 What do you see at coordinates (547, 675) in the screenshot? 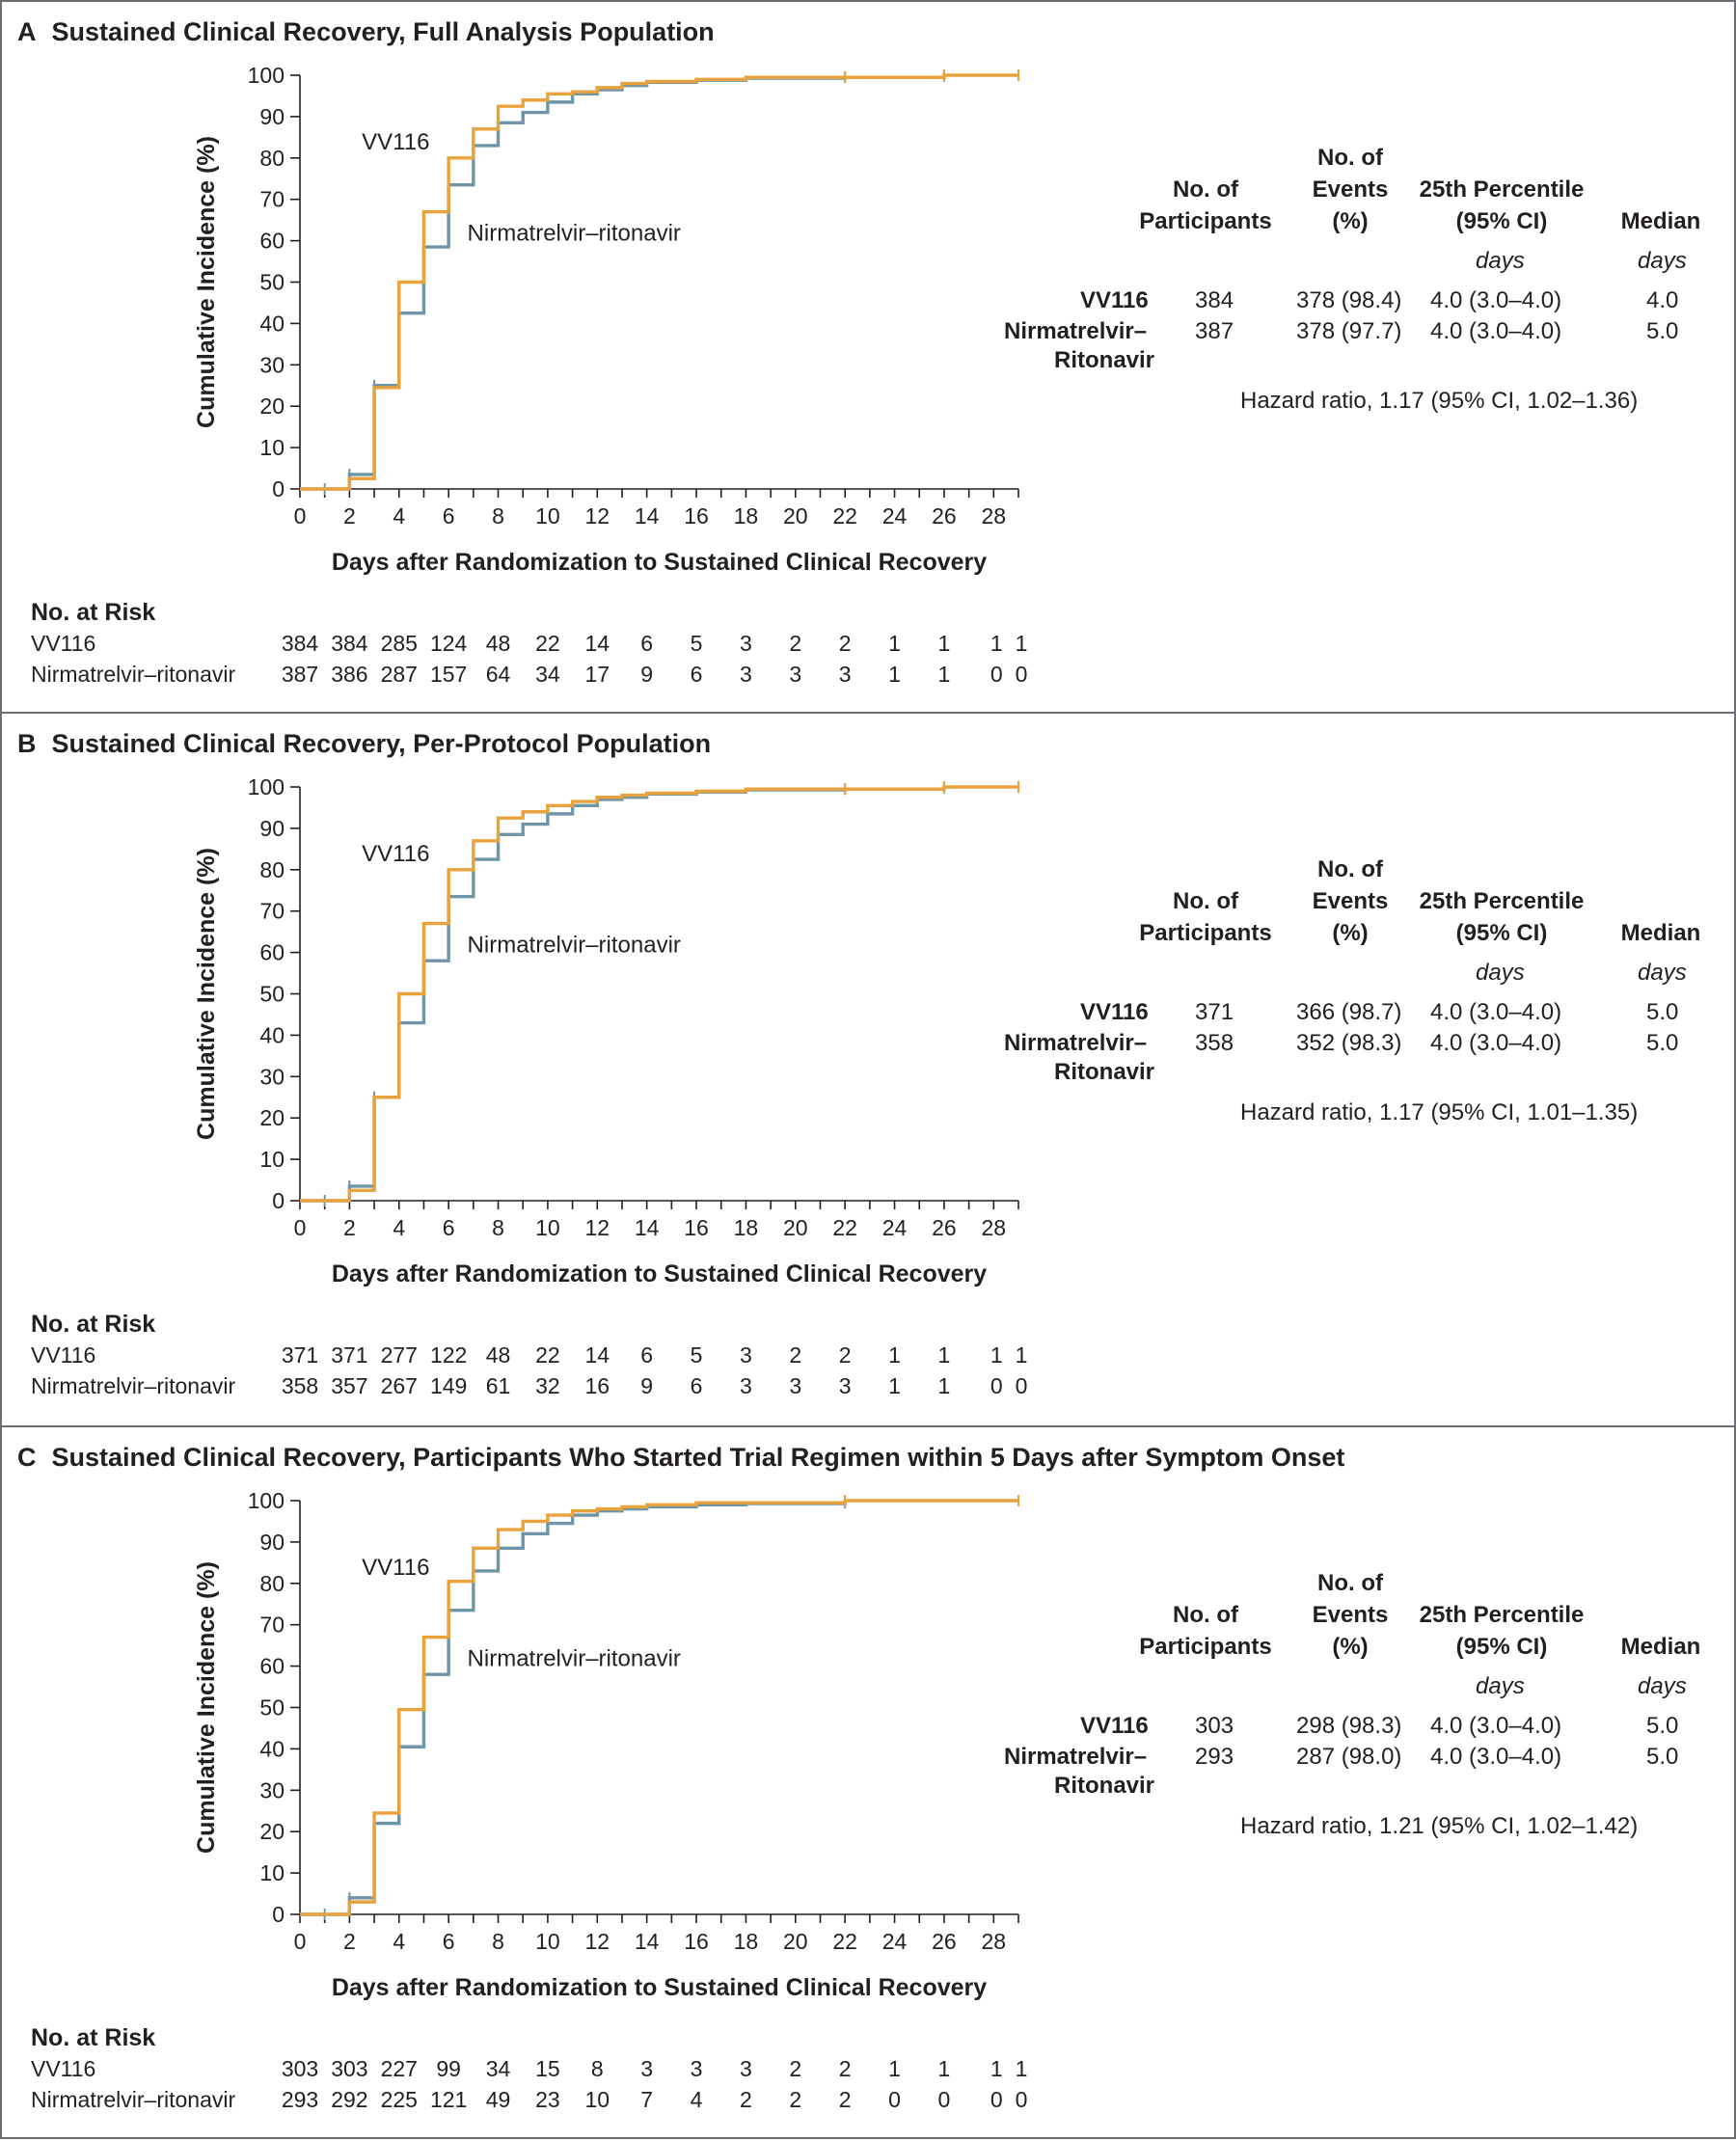
I see `at-risk-value: 34` at bounding box center [547, 675].